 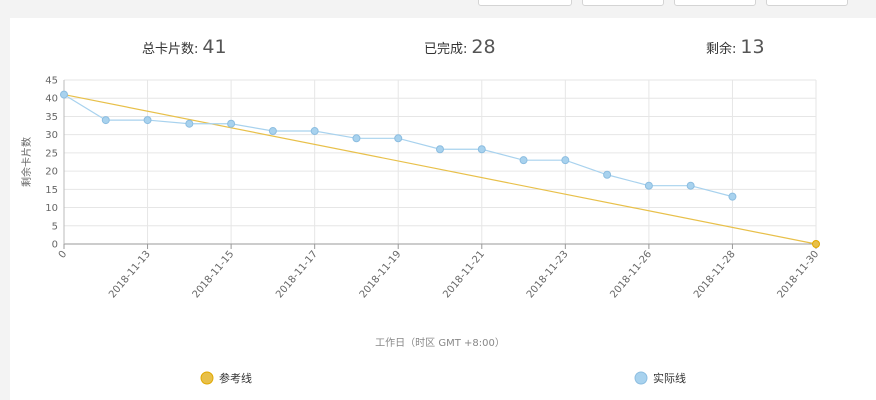 I want to click on y-tick-label: 10, so click(x=51, y=208).